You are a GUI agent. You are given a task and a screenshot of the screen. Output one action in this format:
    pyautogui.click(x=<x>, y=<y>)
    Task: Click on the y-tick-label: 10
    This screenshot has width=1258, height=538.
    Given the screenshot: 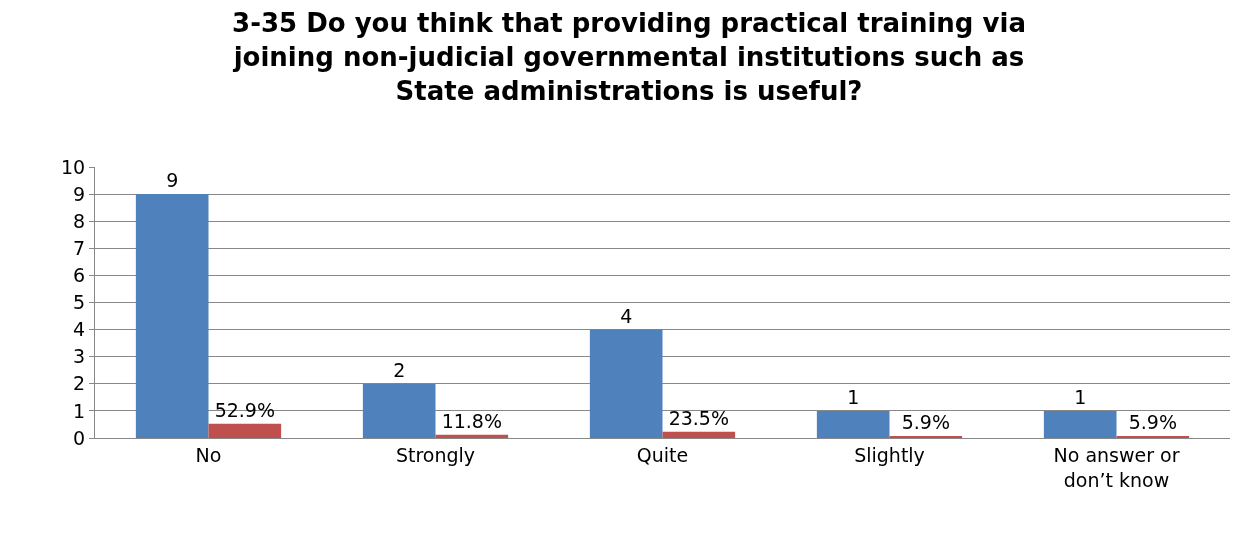 What is the action you would take?
    pyautogui.click(x=73, y=166)
    